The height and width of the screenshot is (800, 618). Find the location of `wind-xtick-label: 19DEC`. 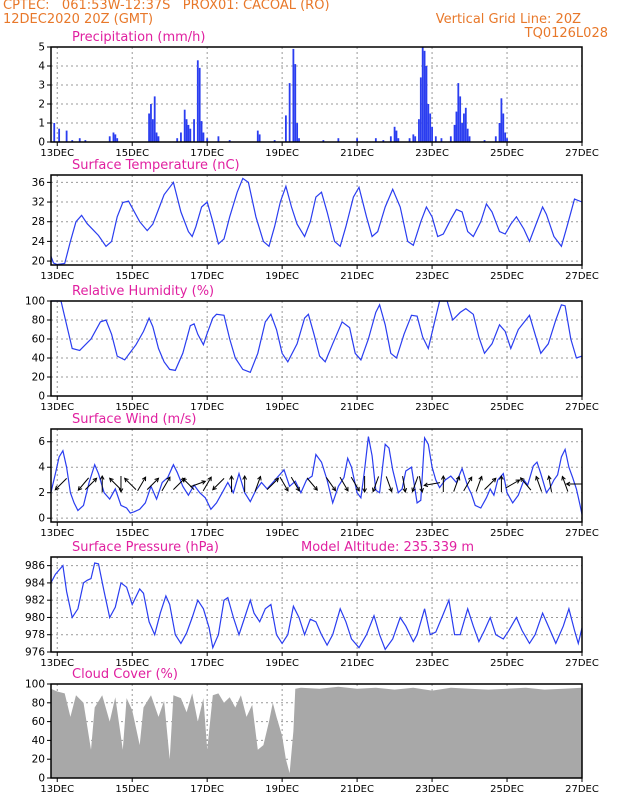

wind-xtick-label: 19DEC is located at coordinates (282, 533).